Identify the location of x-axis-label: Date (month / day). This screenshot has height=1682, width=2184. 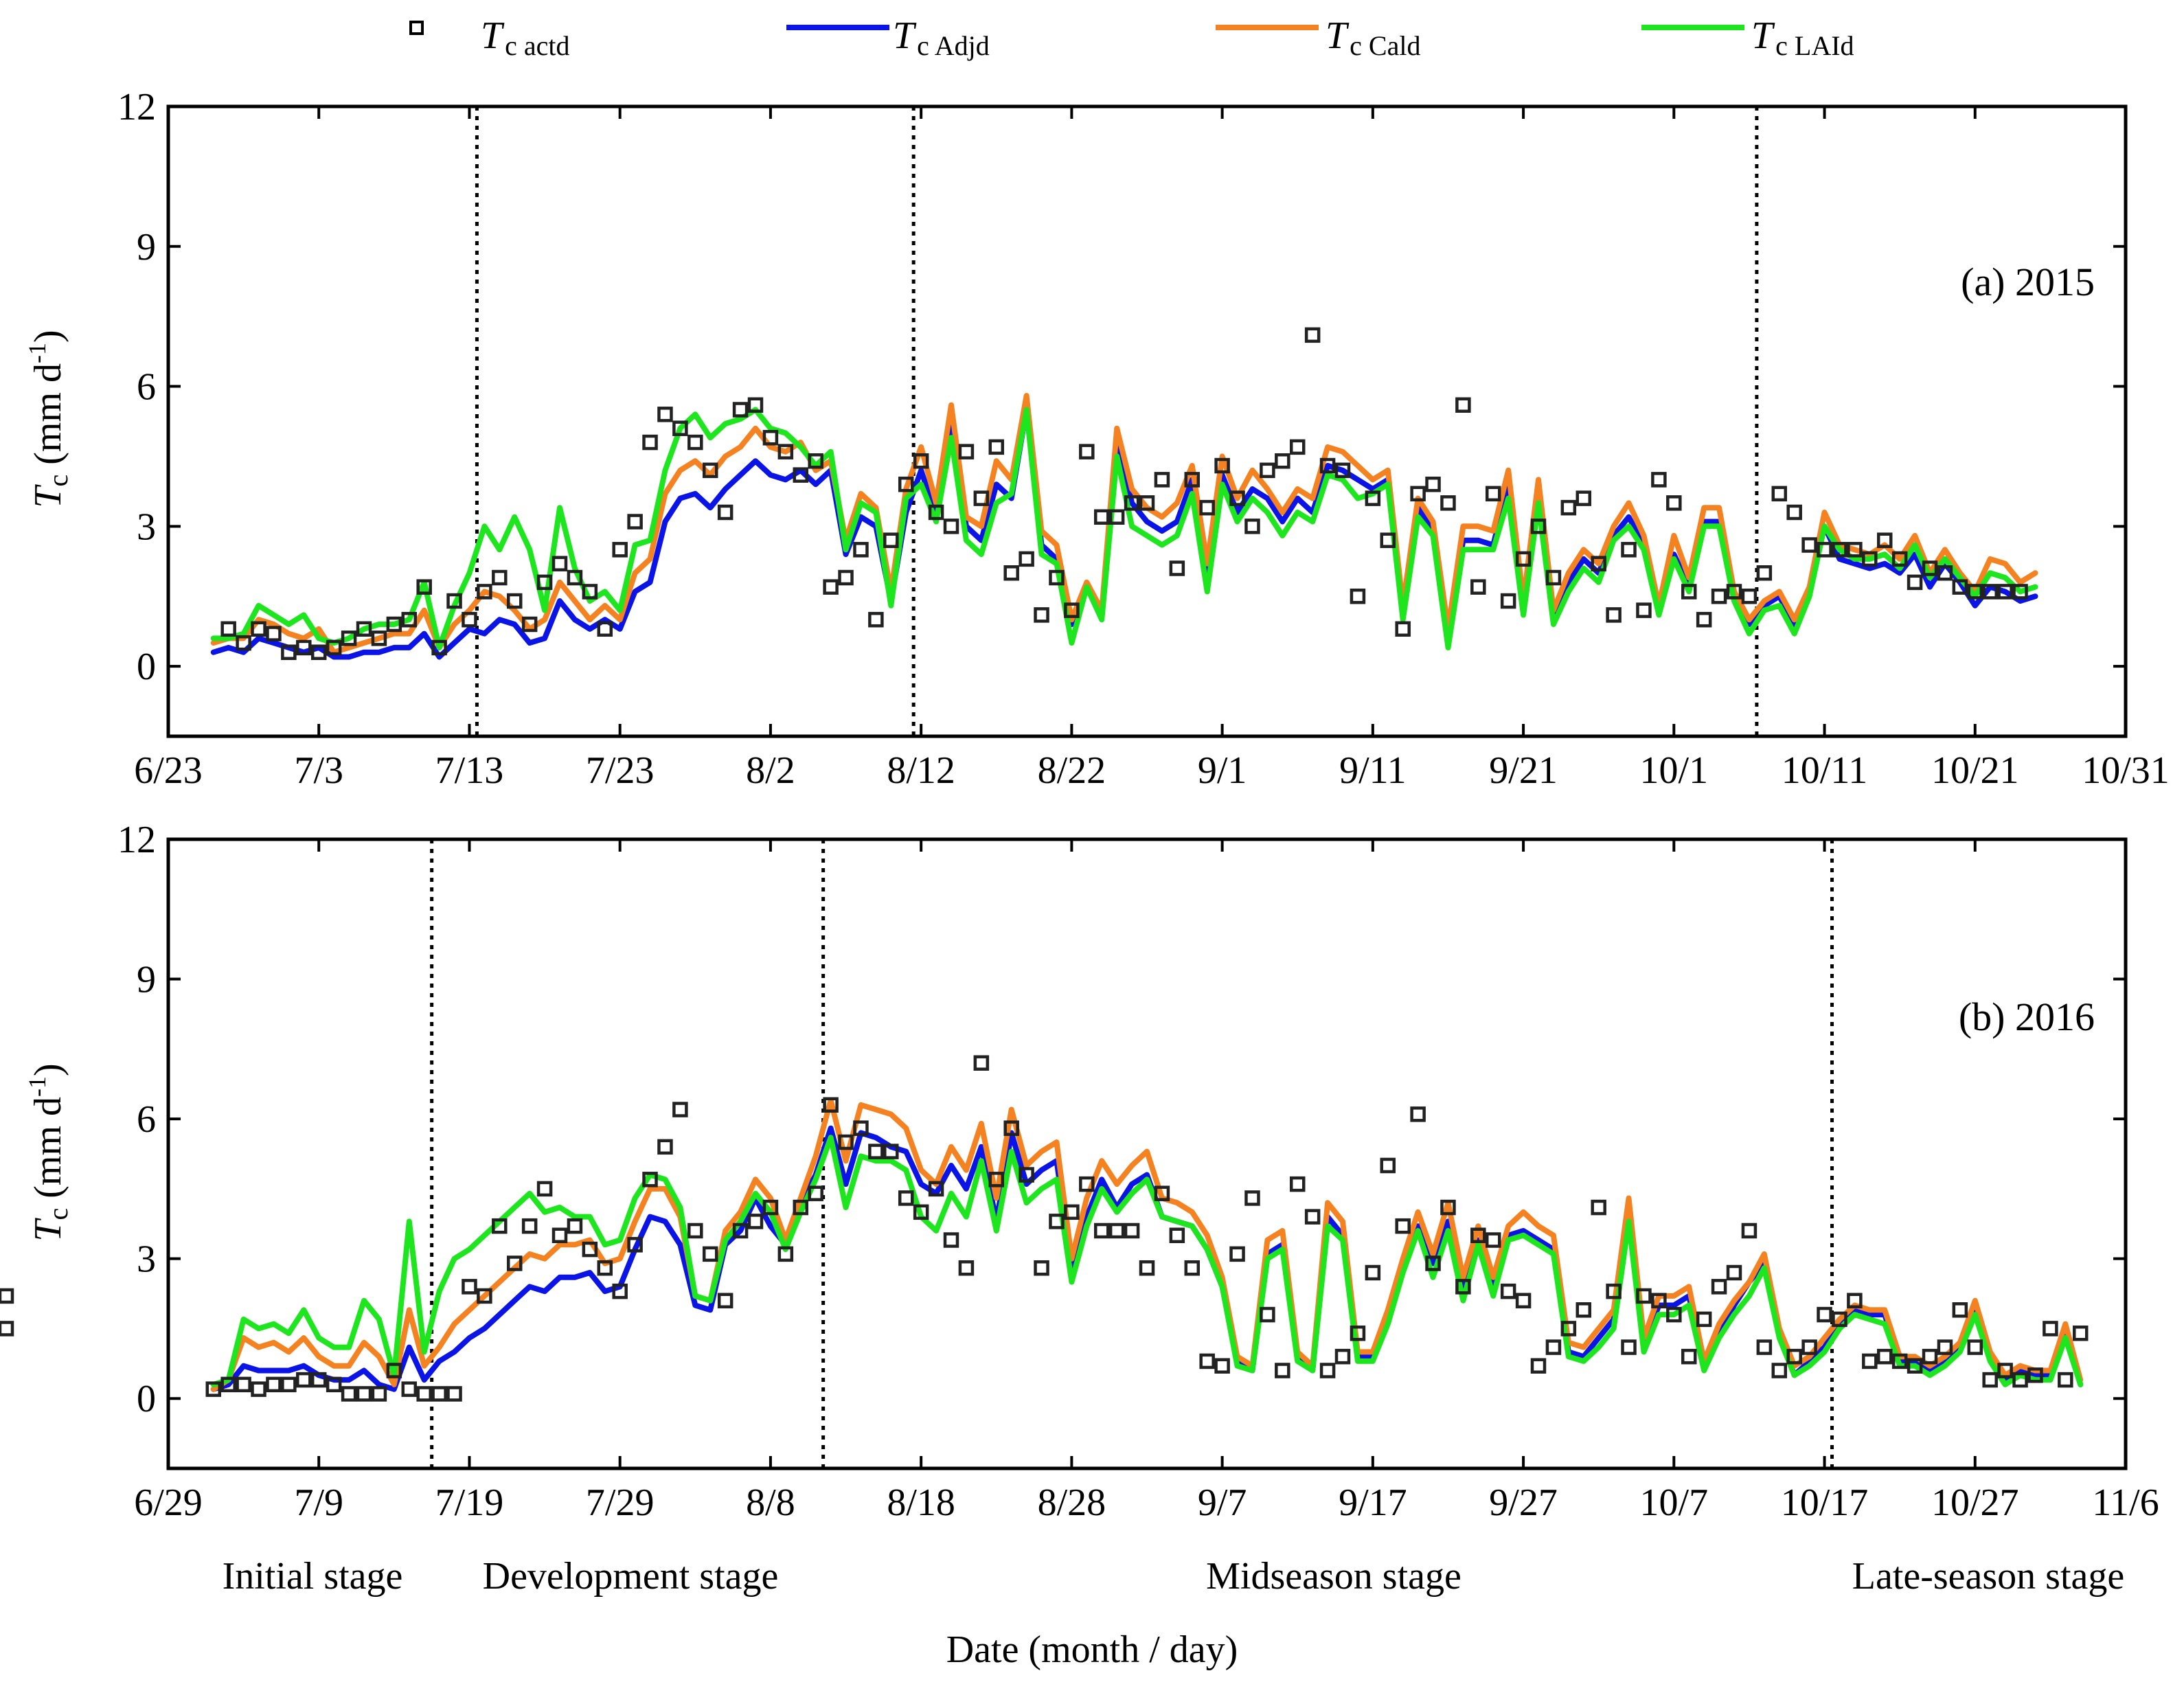
(1092, 1649).